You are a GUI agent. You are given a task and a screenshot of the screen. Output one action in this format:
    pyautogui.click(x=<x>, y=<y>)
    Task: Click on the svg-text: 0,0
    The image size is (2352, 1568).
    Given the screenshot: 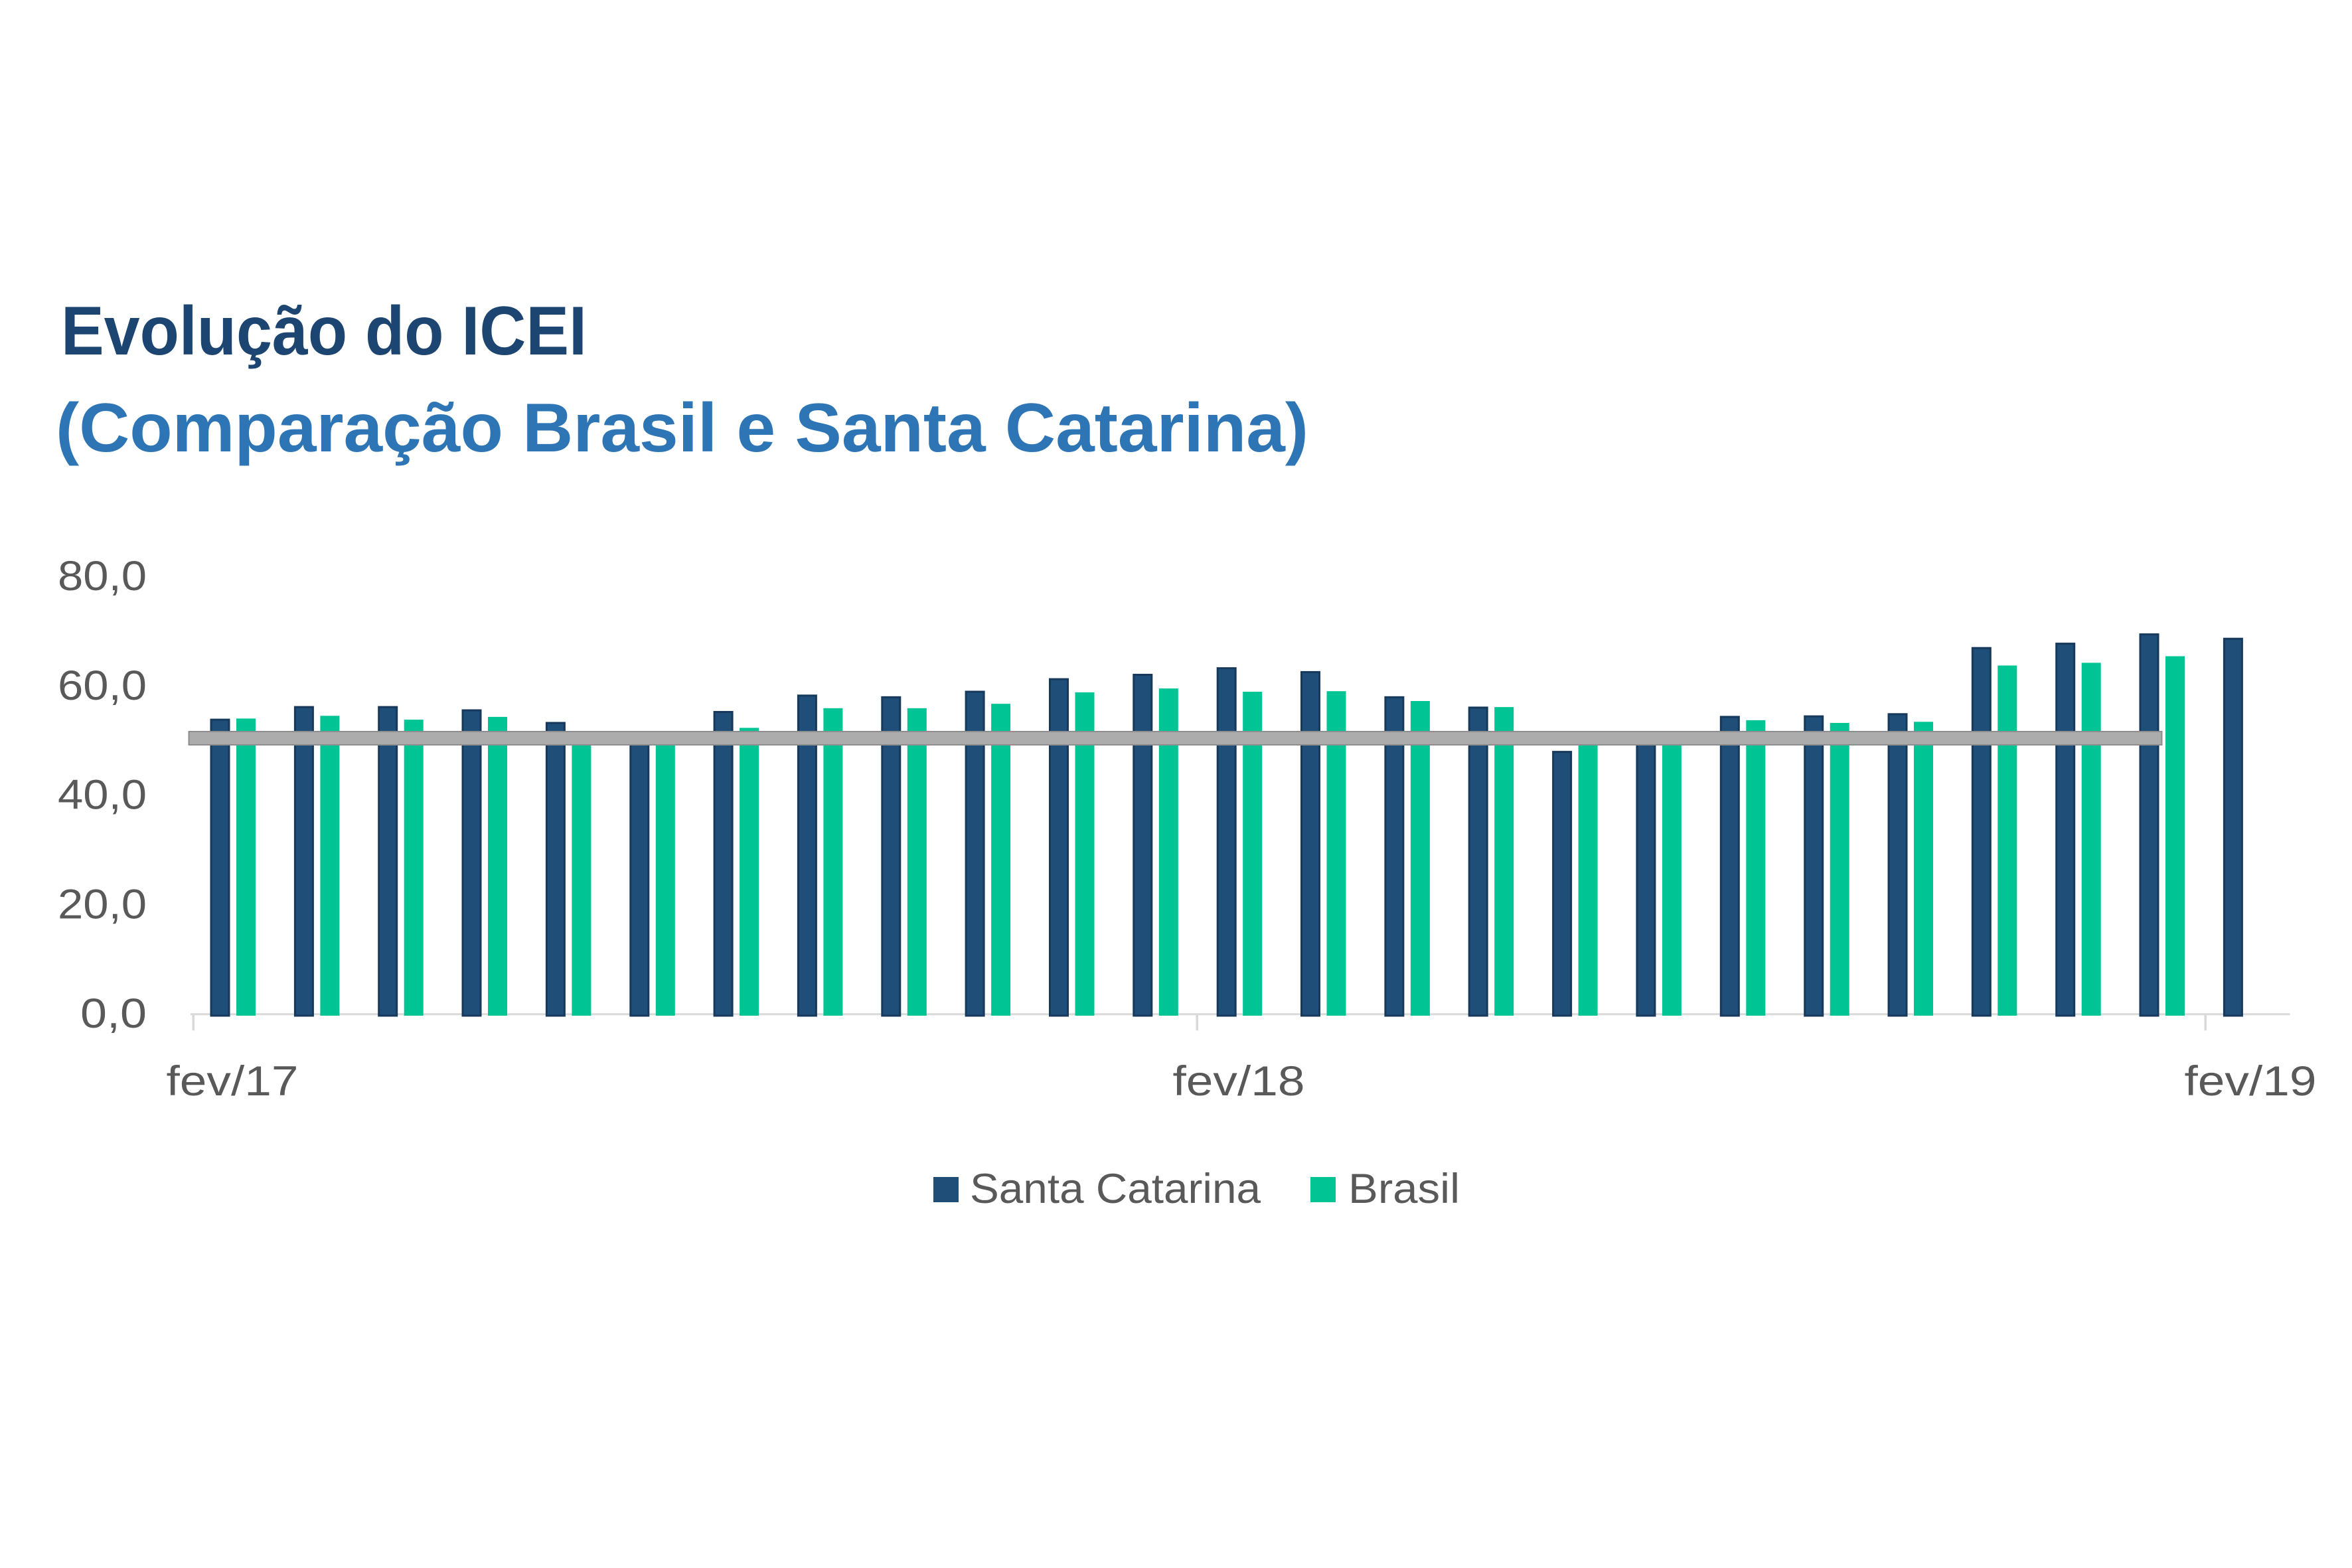 What is the action you would take?
    pyautogui.click(x=113, y=1014)
    